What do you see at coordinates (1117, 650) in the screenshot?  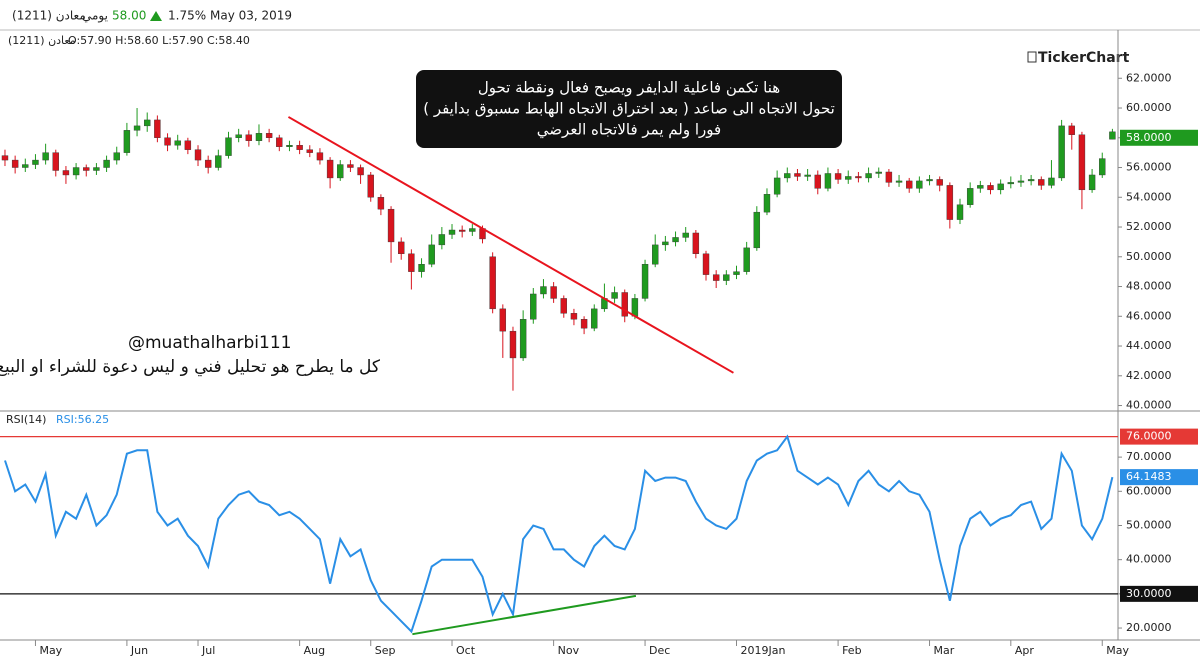 I see `x-tick-label: May` at bounding box center [1117, 650].